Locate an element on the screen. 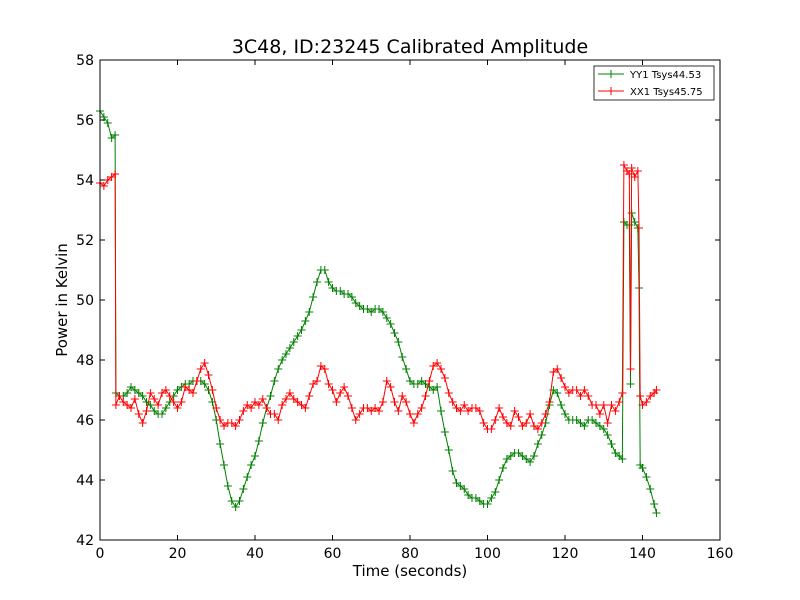 This screenshot has height=600, width=800. y-tick-label: 46 is located at coordinates (85, 421).